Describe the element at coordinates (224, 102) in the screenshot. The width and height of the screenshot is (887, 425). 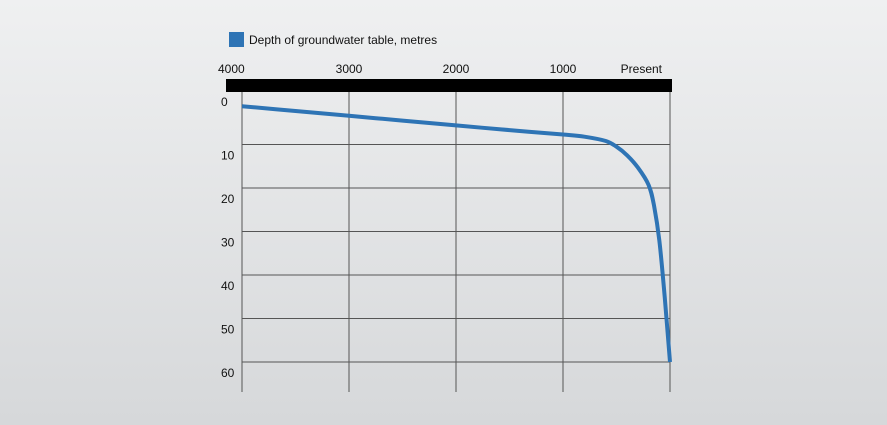
I see `y-tick-label: 0` at that location.